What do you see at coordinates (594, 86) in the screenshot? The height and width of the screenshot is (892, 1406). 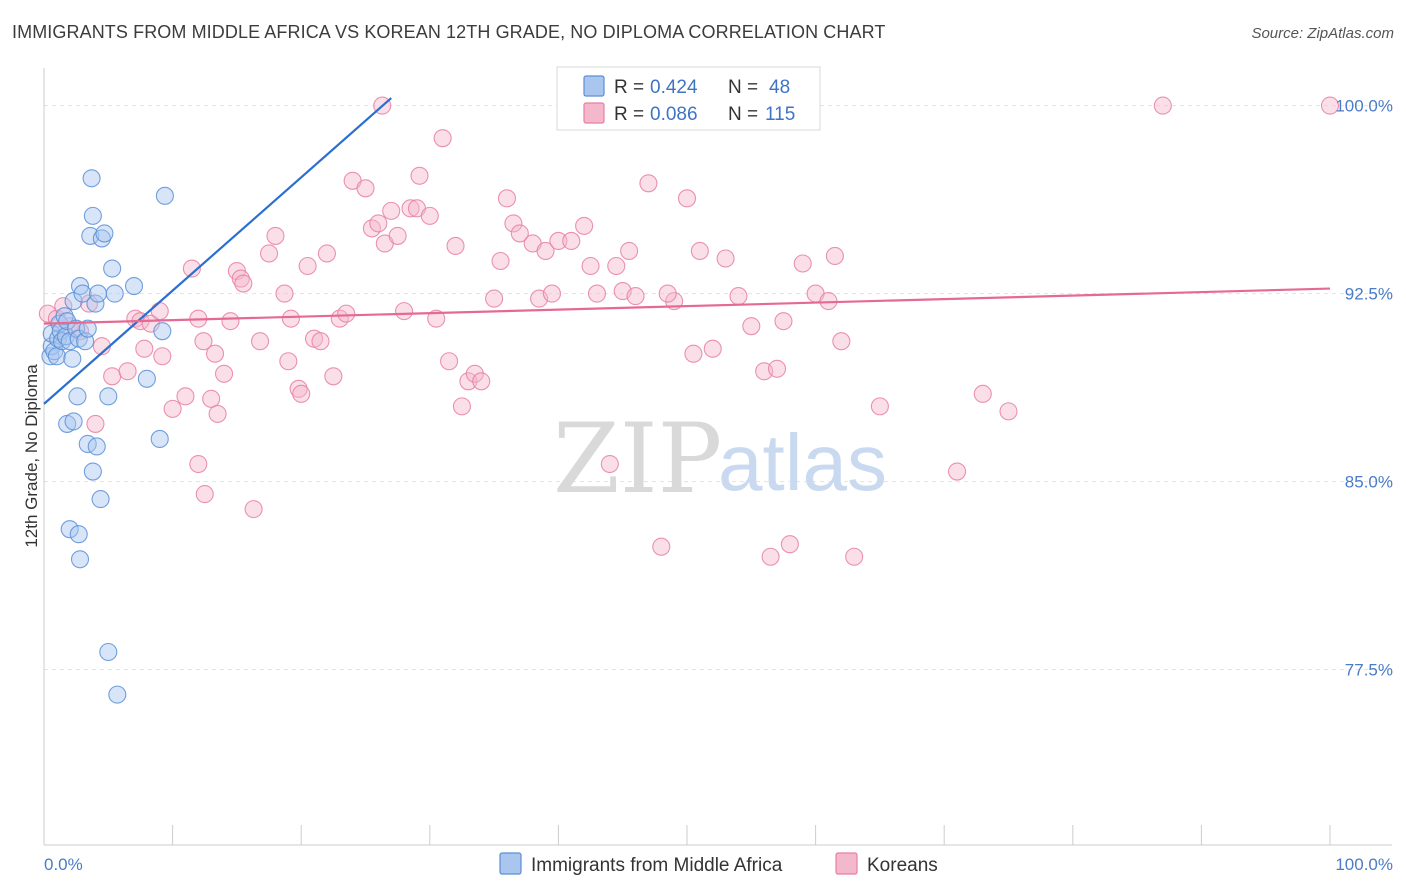 I see `legend-swatch-blue` at bounding box center [594, 86].